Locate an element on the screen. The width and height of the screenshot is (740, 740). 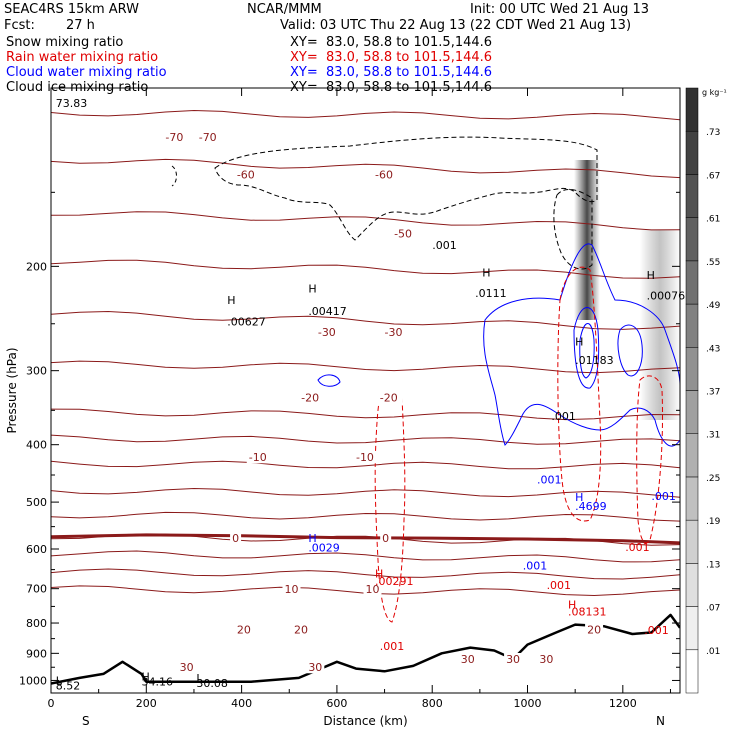
extremum-label: 34.16 is located at coordinates (158, 682).